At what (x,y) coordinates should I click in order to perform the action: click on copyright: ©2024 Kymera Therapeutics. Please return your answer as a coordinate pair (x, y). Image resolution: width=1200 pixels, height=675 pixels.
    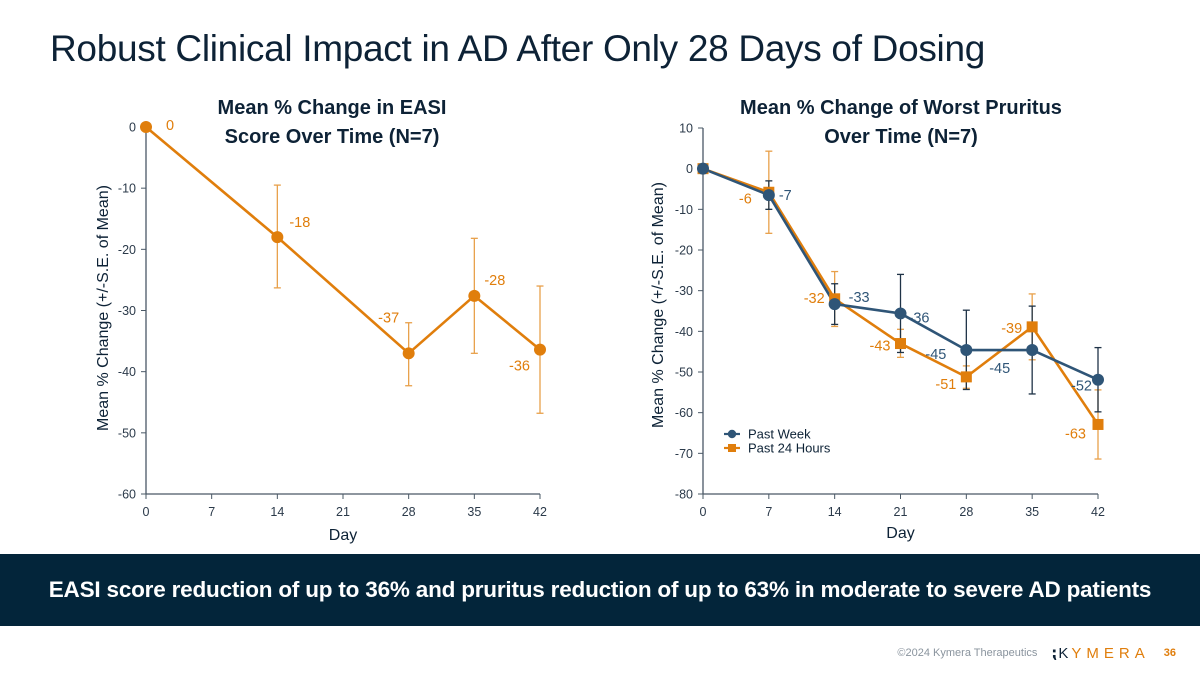
    Looking at the image, I should click on (967, 653).